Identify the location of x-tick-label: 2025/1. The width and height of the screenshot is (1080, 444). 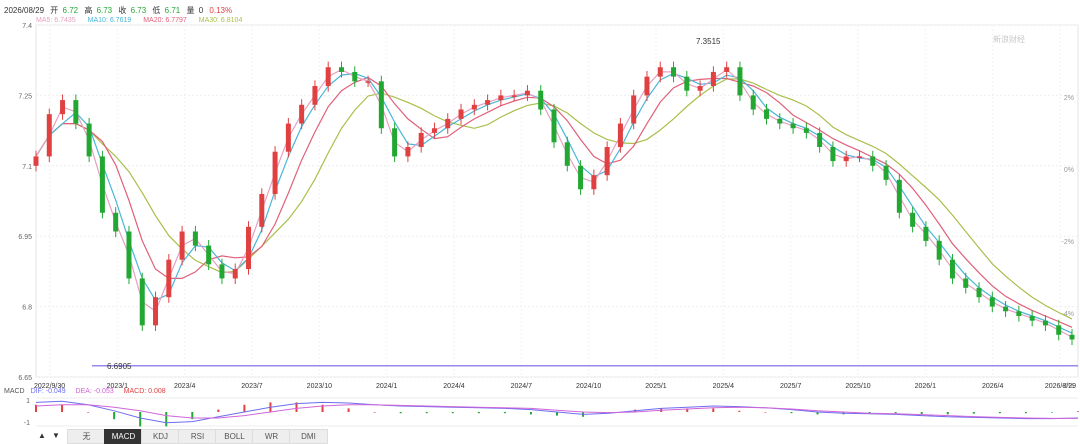
(656, 386).